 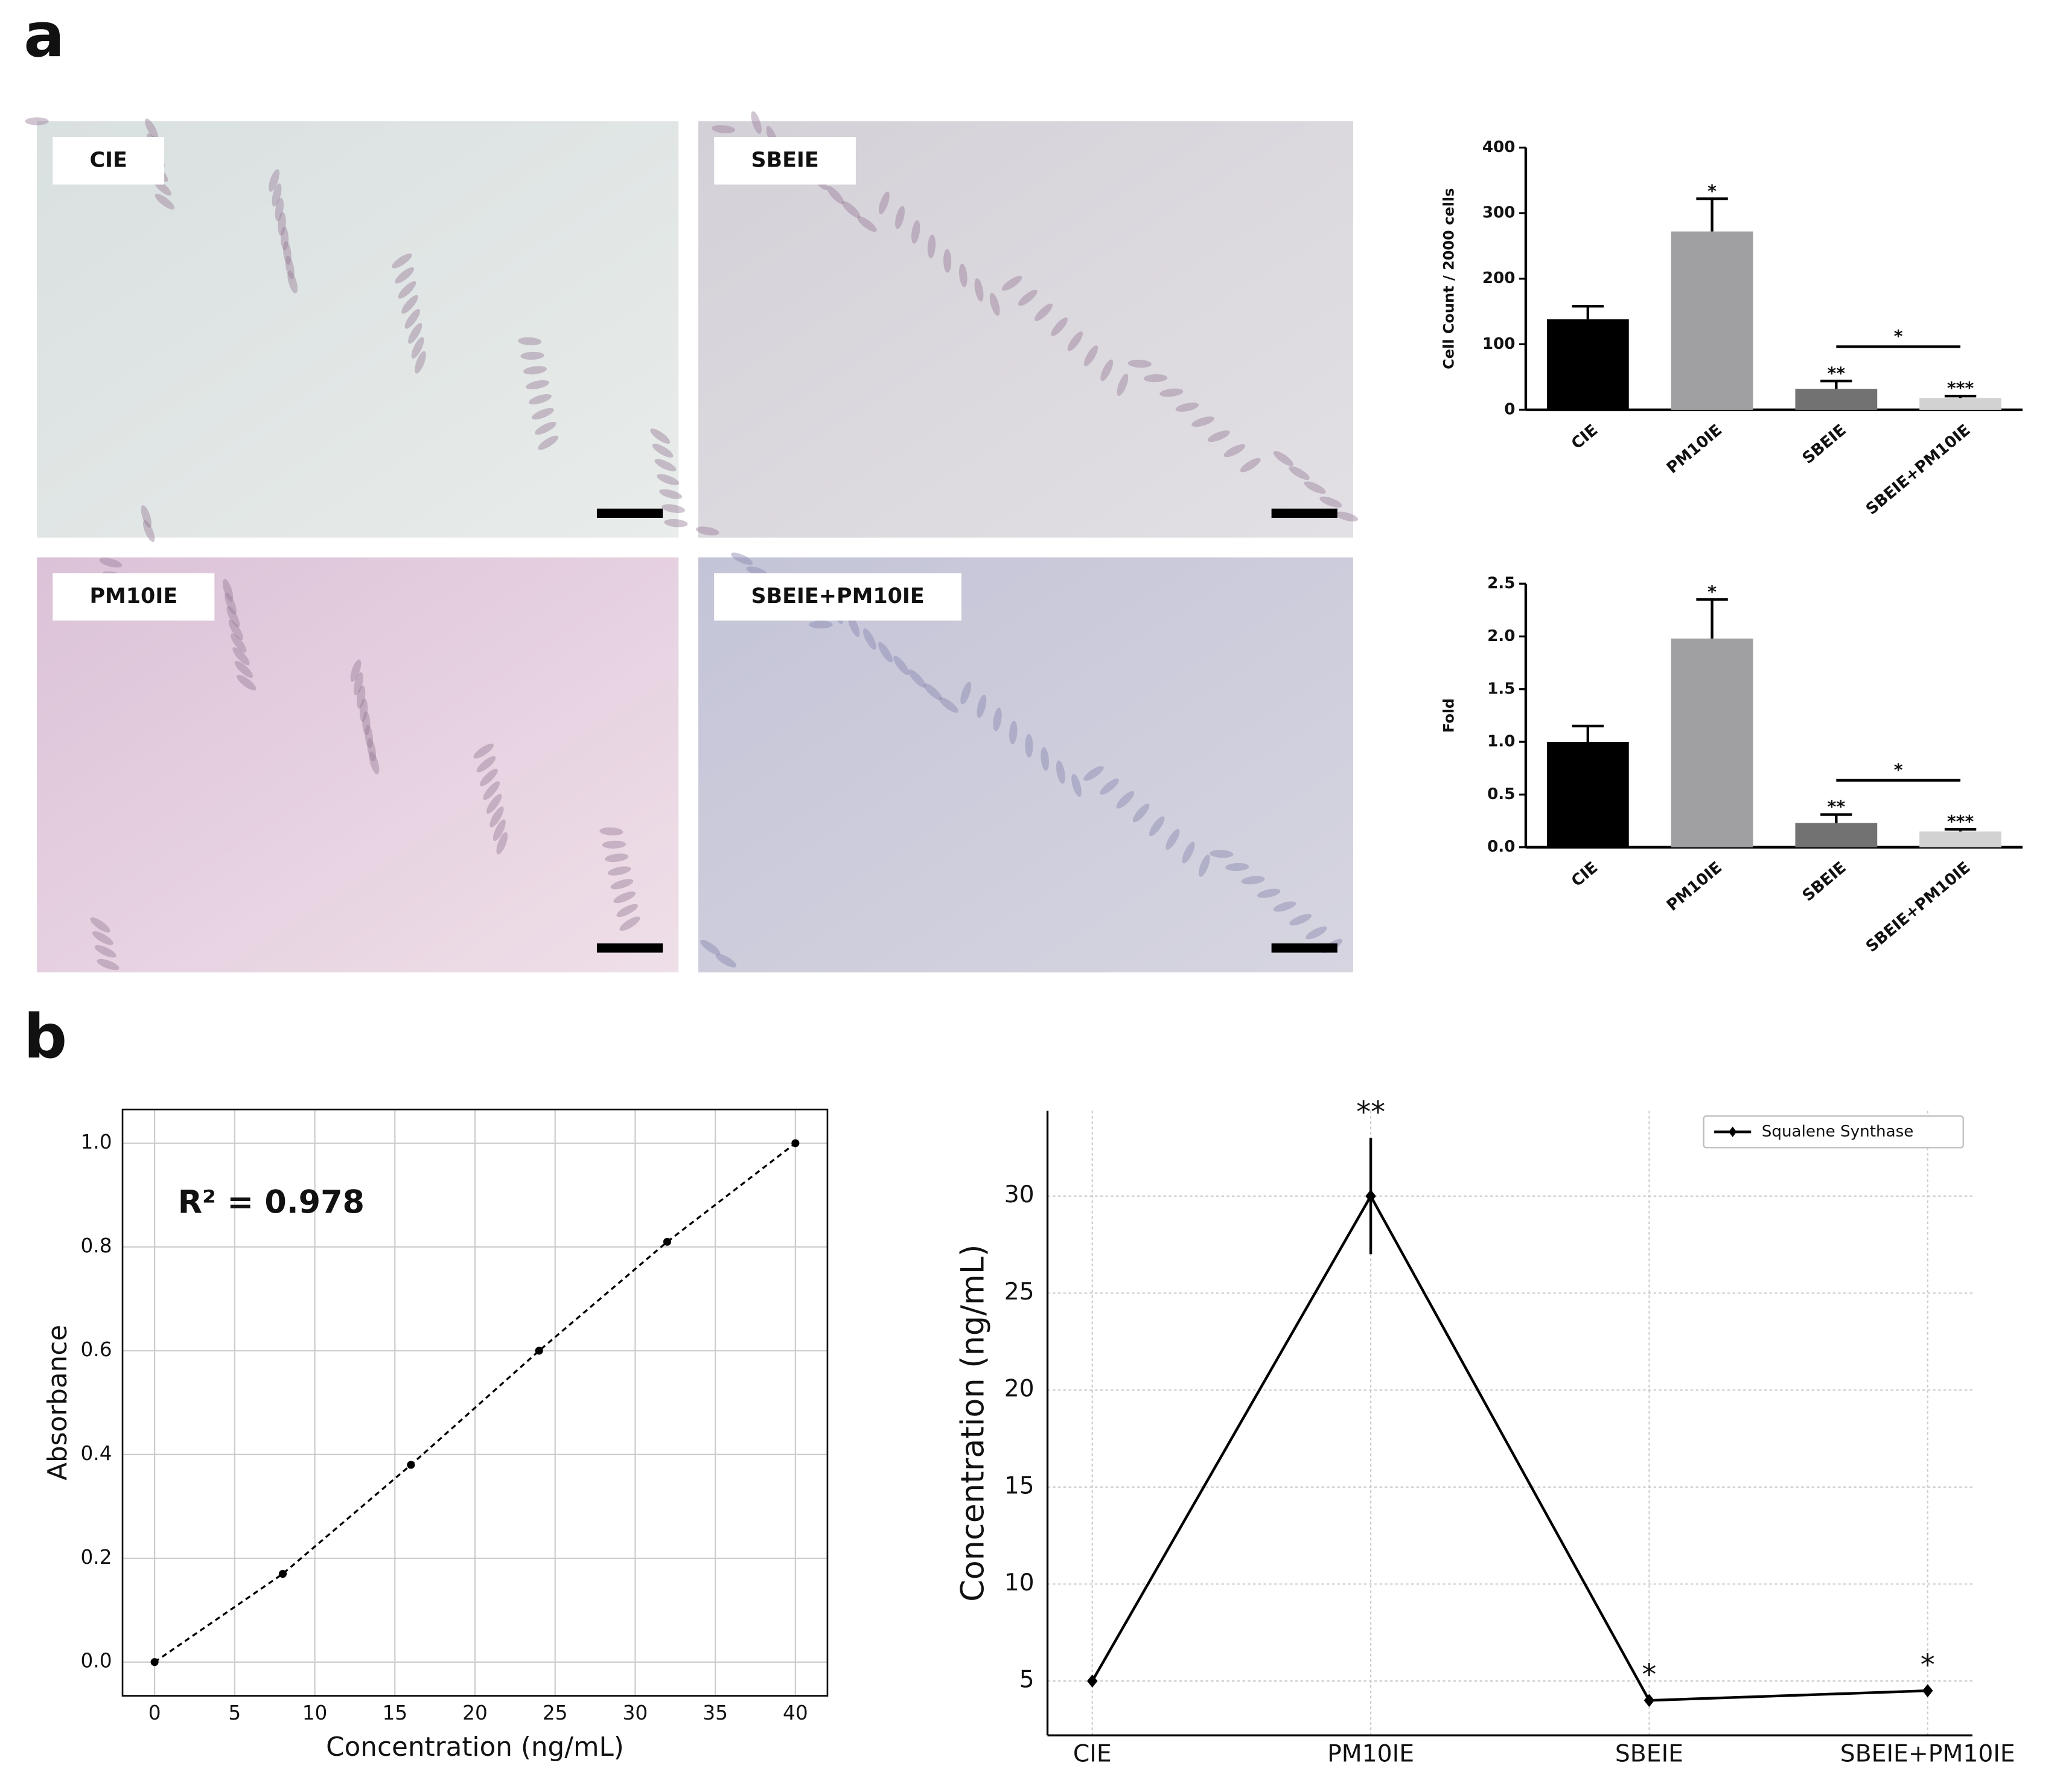 I want to click on y-tick-label: 400, so click(x=1499, y=147).